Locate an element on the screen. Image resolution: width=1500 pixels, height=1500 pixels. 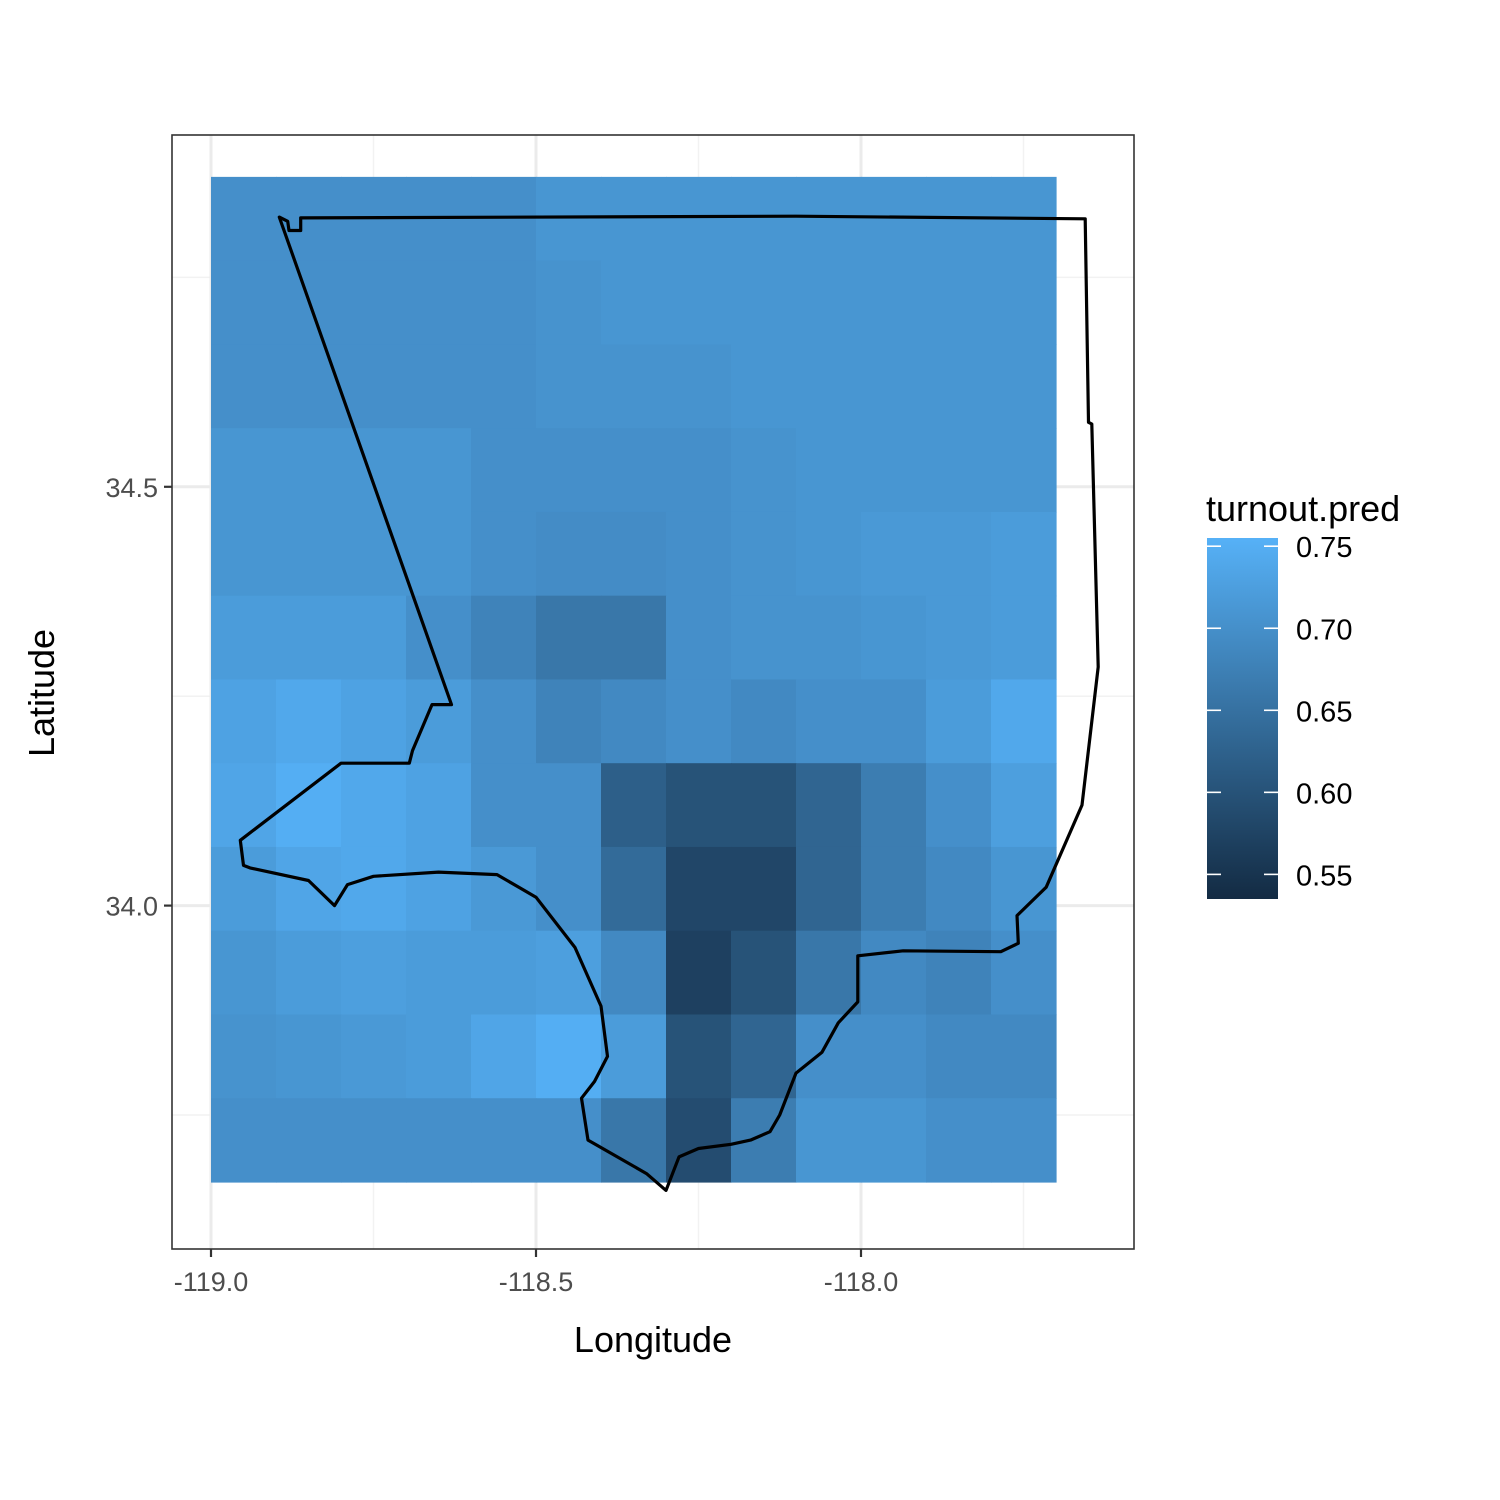
legend-colorbar is located at coordinates (1242, 718).